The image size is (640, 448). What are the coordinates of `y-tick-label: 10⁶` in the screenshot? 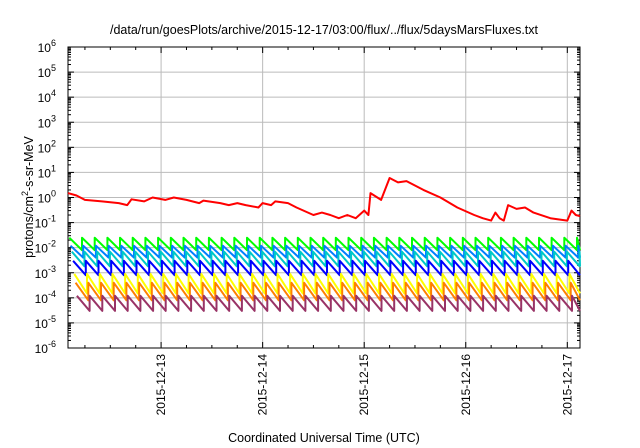 It's located at (47, 46).